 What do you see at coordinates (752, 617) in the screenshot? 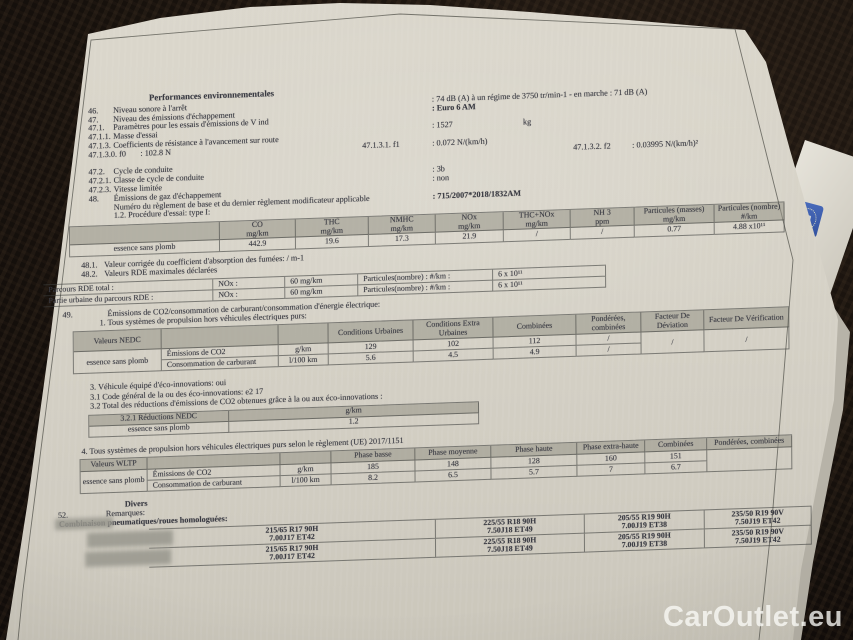
I see `watermark: CarOutlet.eu` at bounding box center [752, 617].